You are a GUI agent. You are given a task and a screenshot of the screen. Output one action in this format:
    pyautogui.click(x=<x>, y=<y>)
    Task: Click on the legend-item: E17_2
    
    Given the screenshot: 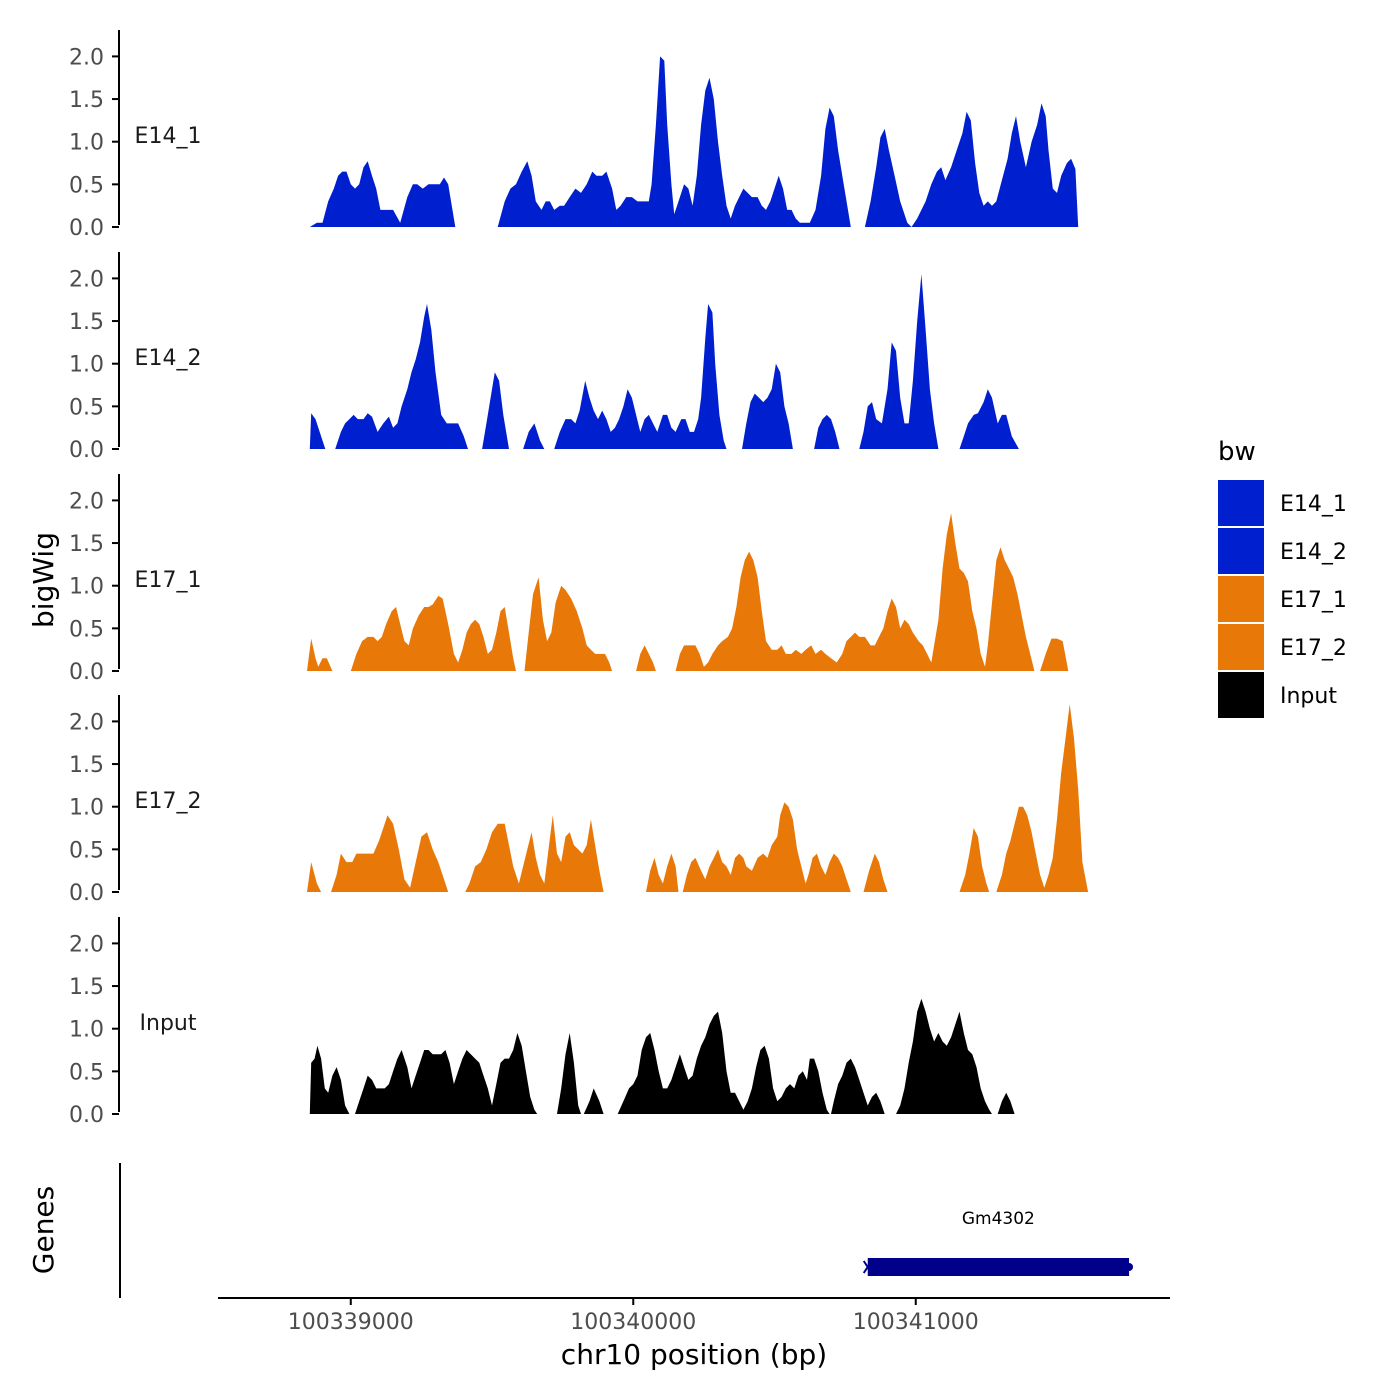 What is the action you would take?
    pyautogui.click(x=1282, y=647)
    